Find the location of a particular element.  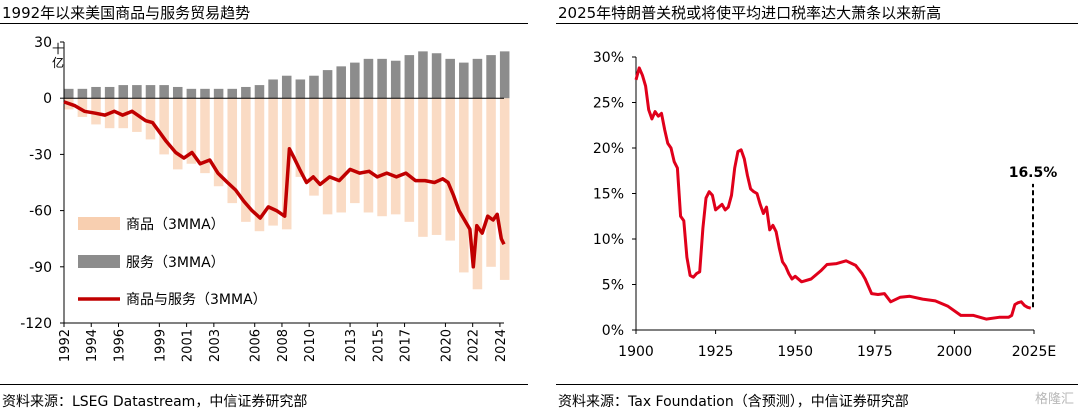

left-x-tick-label: 2017 is located at coordinates (406, 345).